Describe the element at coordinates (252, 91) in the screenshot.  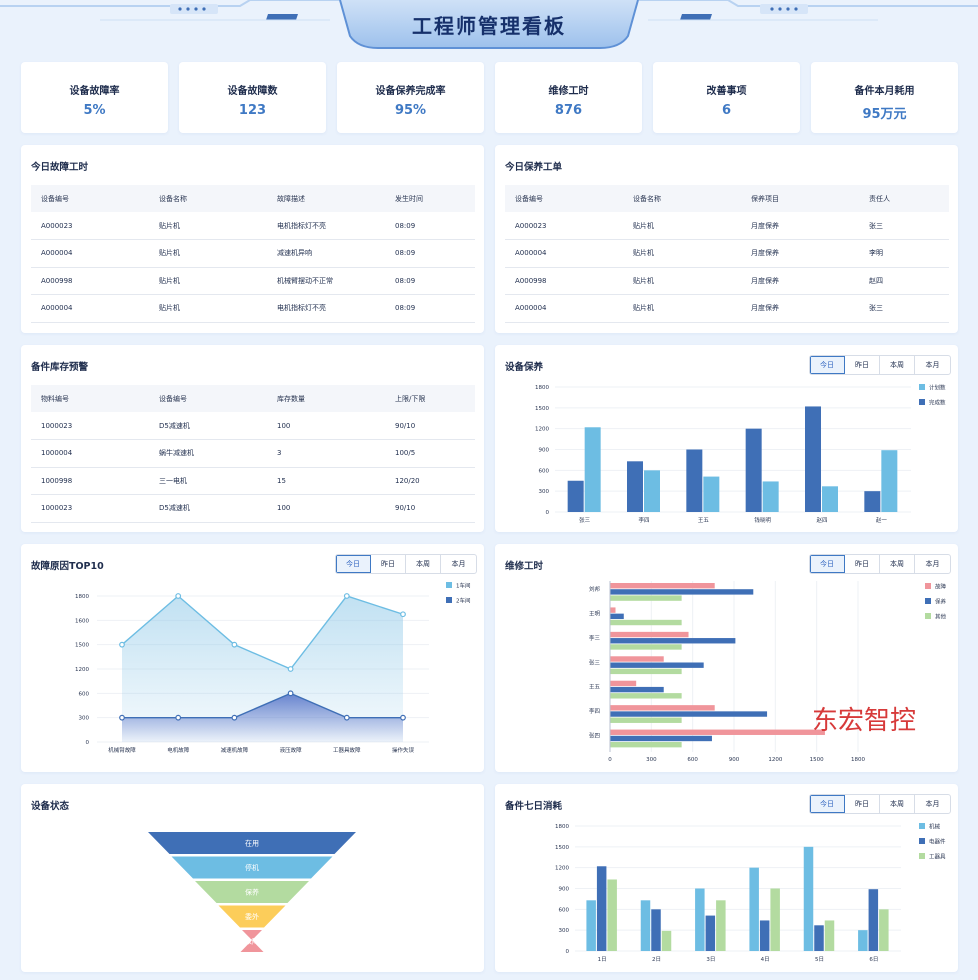
I see `kpi-label: 设备故障数` at that location.